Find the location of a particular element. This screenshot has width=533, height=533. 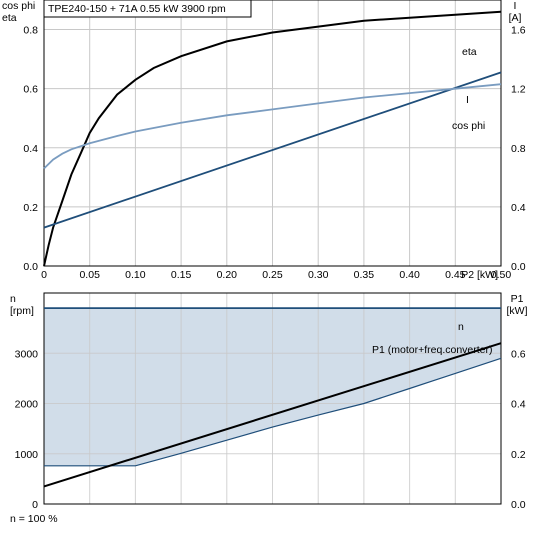

series-label-cos-phi: cos phi is located at coordinates (468, 126).